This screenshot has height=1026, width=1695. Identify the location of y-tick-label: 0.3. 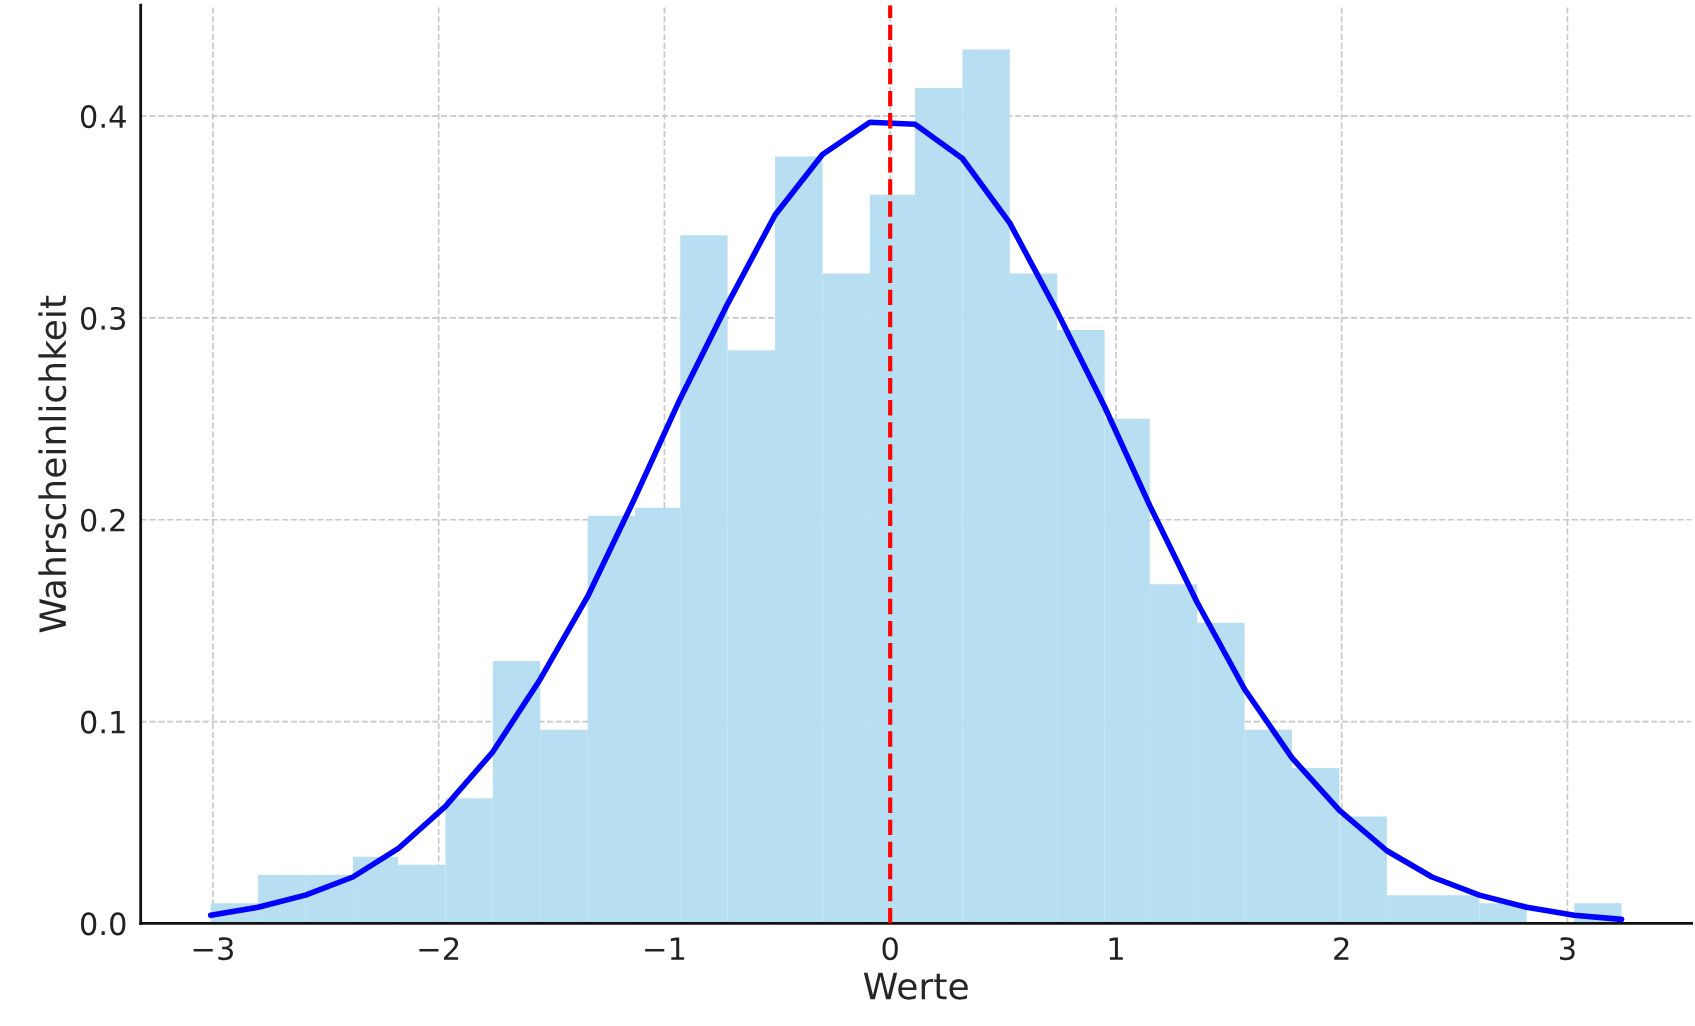
(103, 318).